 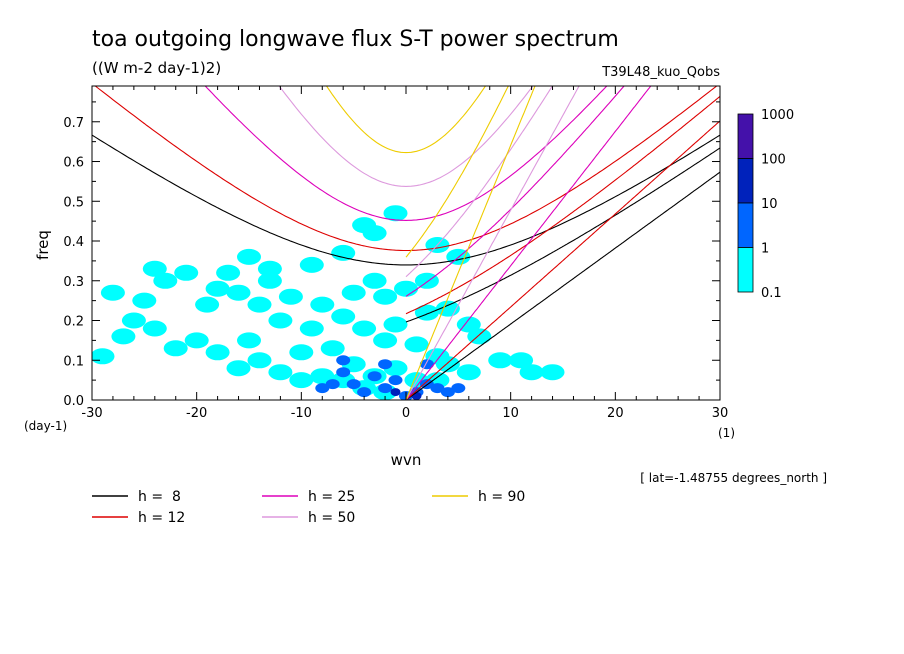 I want to click on gravity-curve-h8, so click(x=406, y=200).